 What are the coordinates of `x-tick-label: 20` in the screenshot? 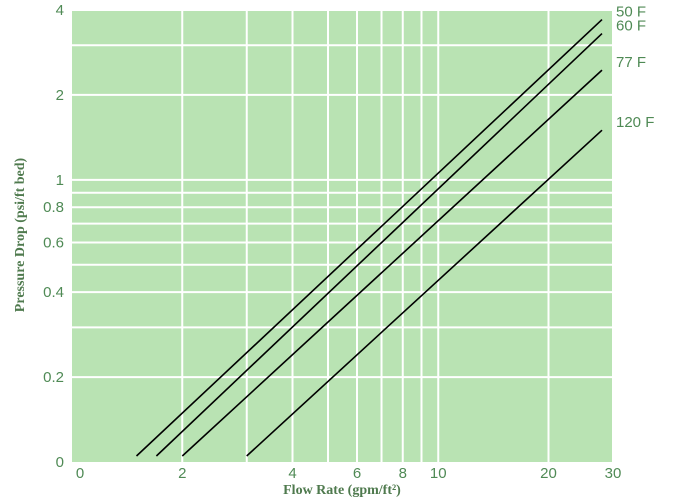 It's located at (548, 473).